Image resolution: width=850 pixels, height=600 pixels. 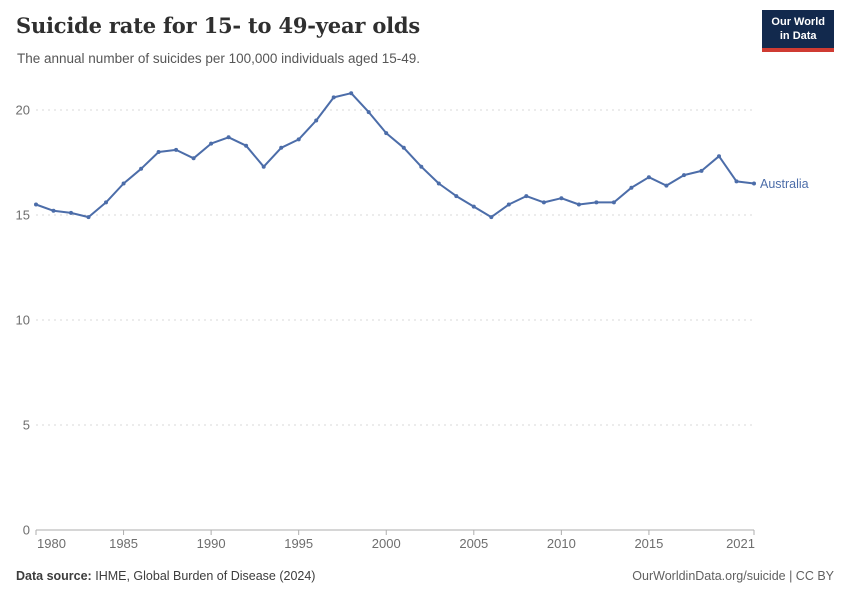 What do you see at coordinates (54, 576) in the screenshot?
I see `data-source-label: Data source:` at bounding box center [54, 576].